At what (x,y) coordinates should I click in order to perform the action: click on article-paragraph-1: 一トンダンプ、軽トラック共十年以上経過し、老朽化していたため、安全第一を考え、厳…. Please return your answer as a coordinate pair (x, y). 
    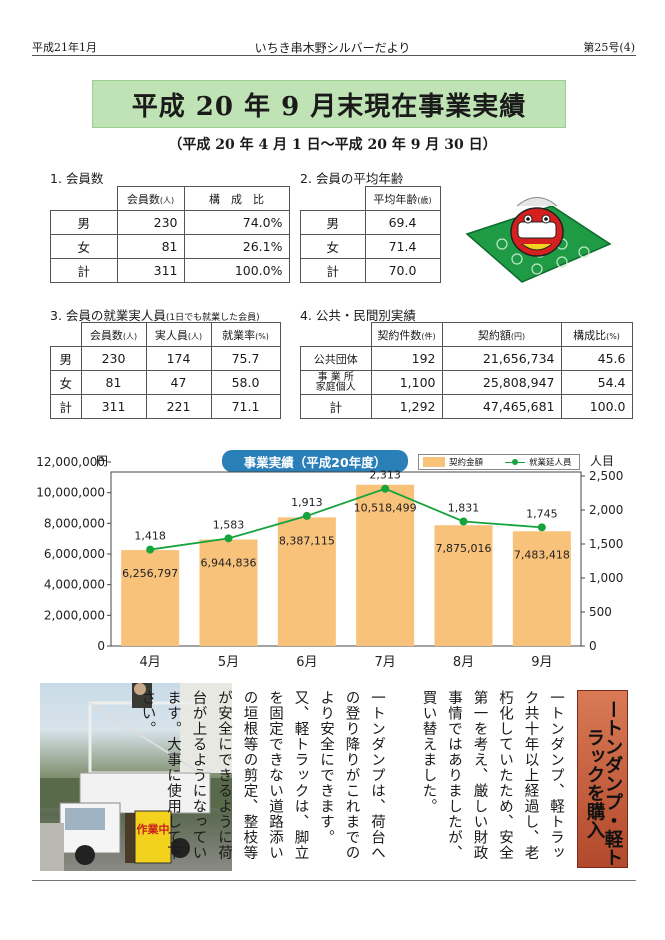
    Looking at the image, I should click on (492, 775).